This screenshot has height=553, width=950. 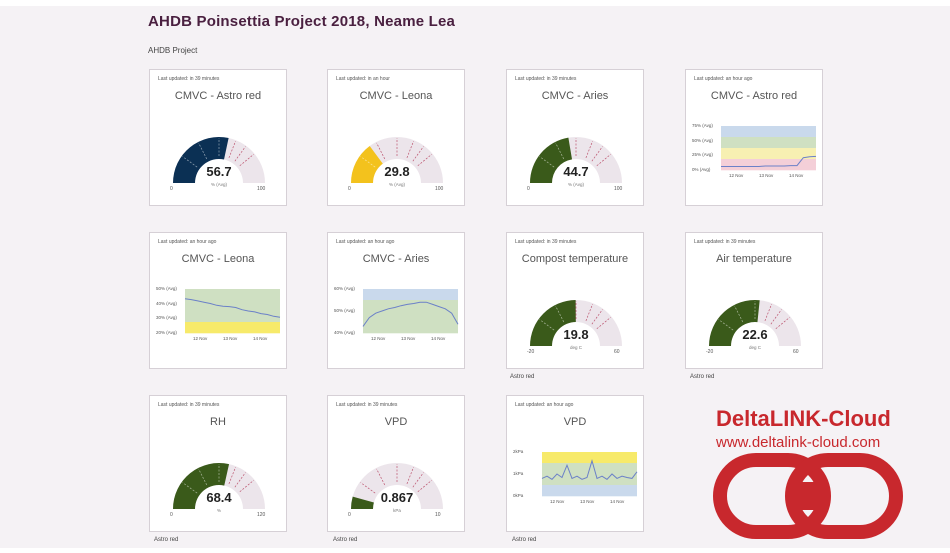 I want to click on y-tick-label: 0kPa, so click(x=518, y=495).